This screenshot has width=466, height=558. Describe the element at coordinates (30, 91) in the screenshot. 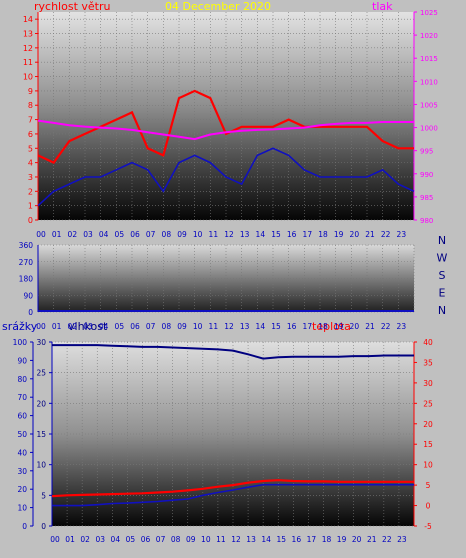

I see `wind-tick-label: 9` at that location.